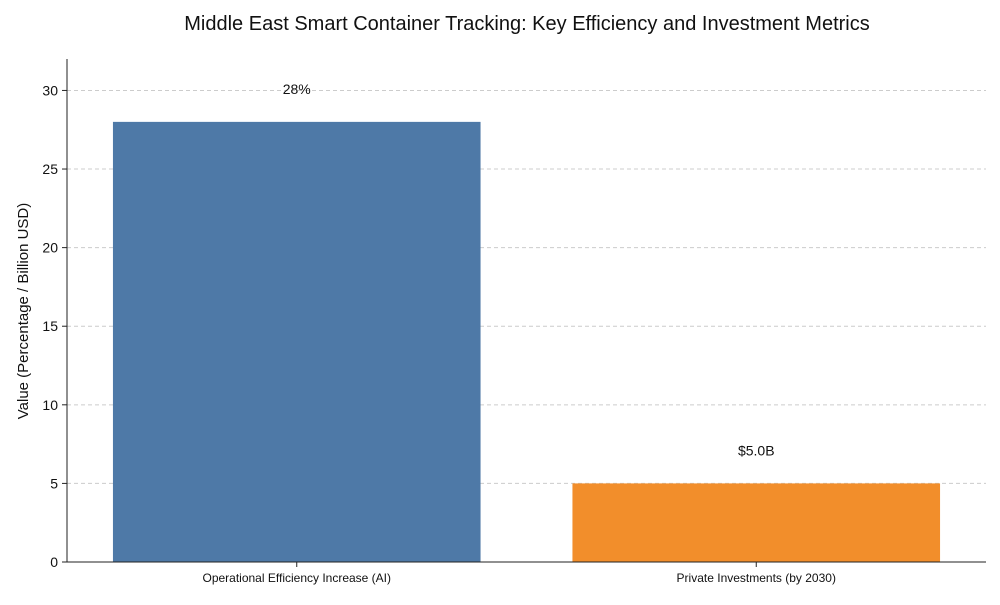  I want to click on data-label: 28%, so click(297, 89).